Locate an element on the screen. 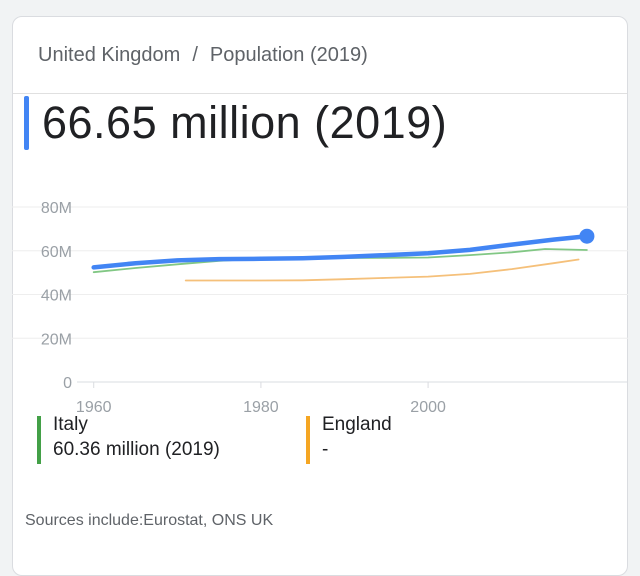 The image size is (640, 576). y-axis-ticks: 0 20M 40M 60M 80M is located at coordinates (56, 296).